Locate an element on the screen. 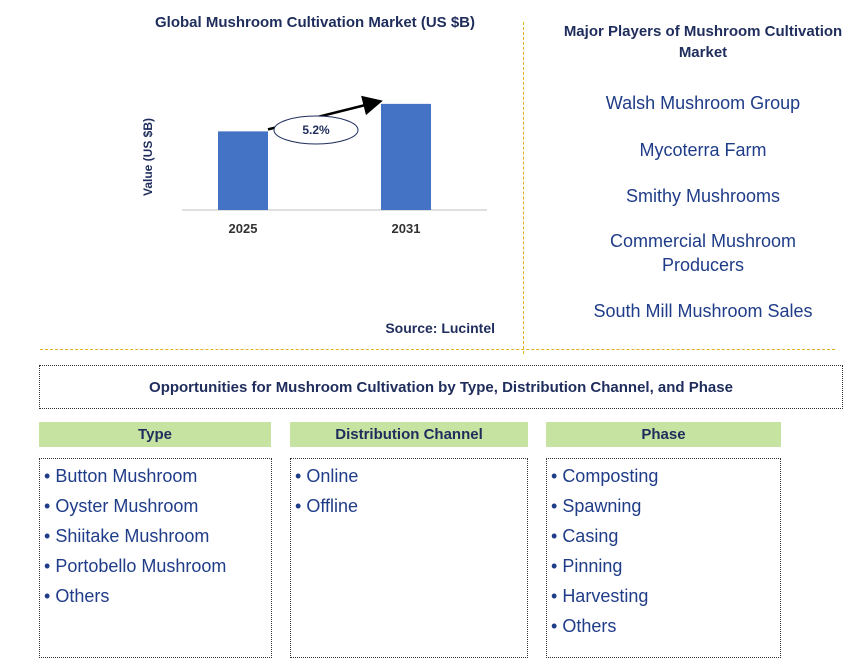 This screenshot has height=658, width=860. horizontal-divider is located at coordinates (437, 349).